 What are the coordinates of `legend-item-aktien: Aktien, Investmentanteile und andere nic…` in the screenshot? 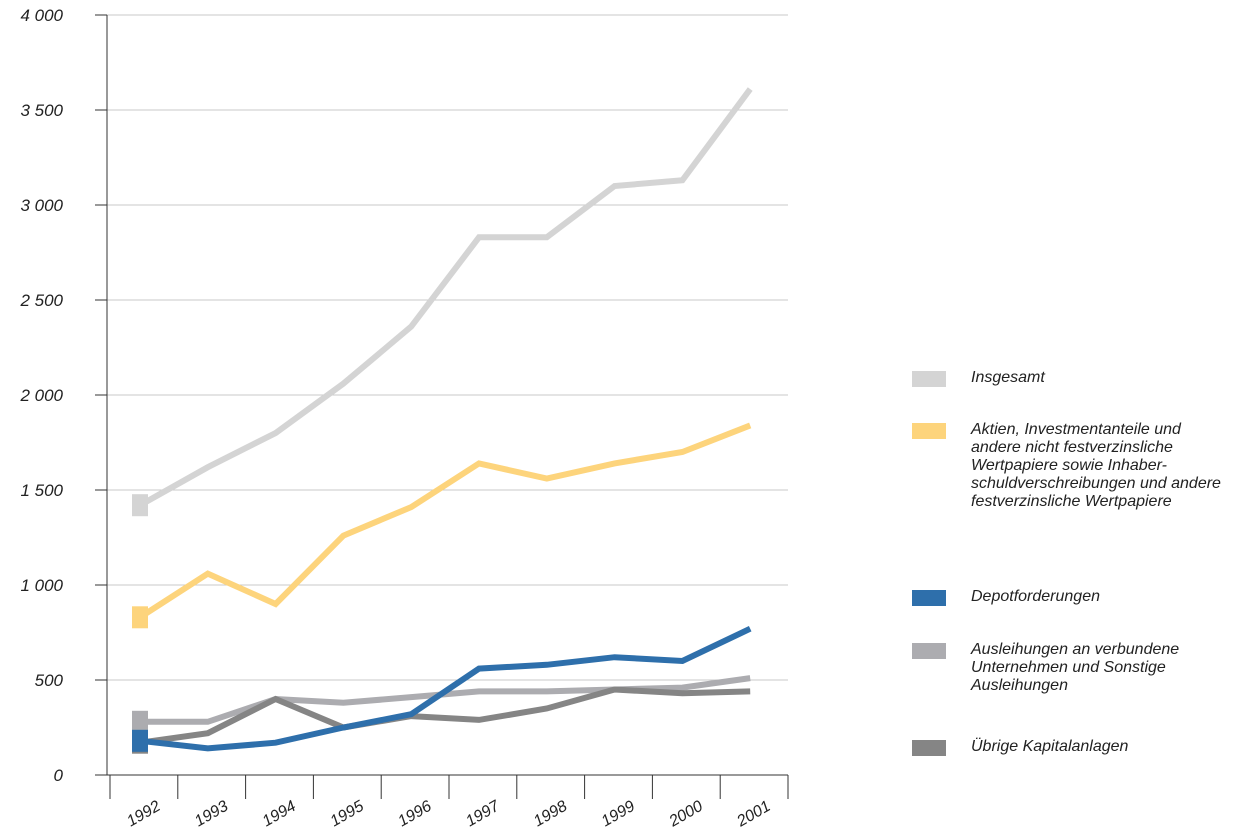 It's located at (1072, 466).